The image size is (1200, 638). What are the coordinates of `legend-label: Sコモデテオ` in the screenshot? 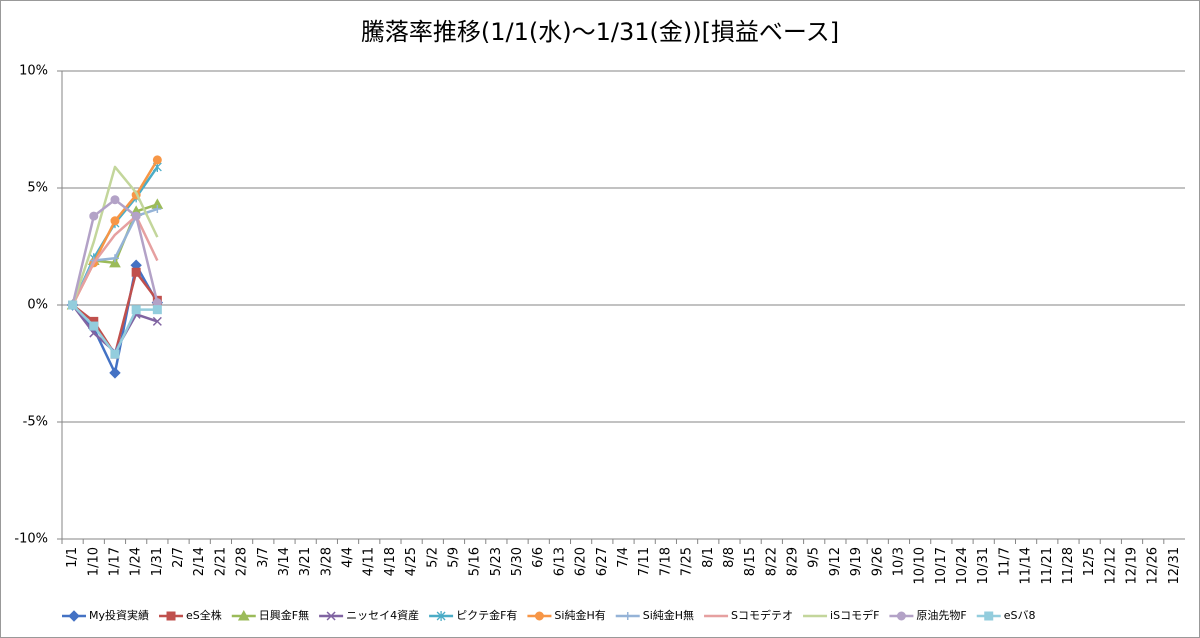 It's located at (762, 615).